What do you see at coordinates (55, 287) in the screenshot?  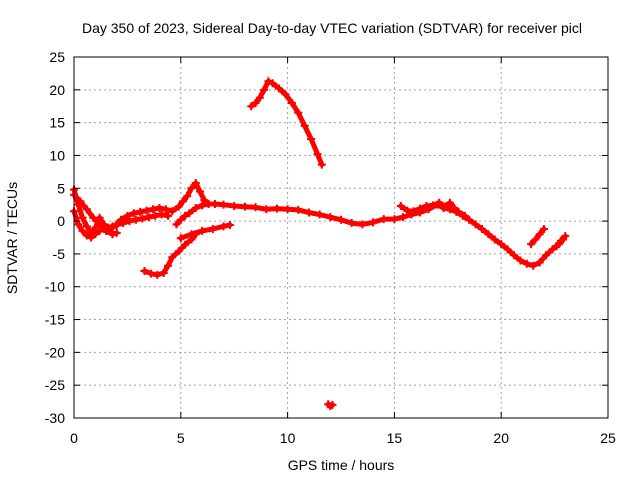 I see `y-tick-label: -10` at bounding box center [55, 287].